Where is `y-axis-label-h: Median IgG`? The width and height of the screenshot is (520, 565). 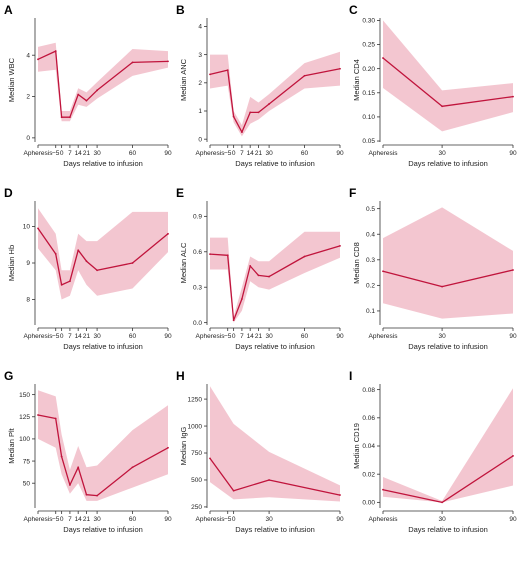 y-axis-label-h: Median IgG is located at coordinates (183, 445).